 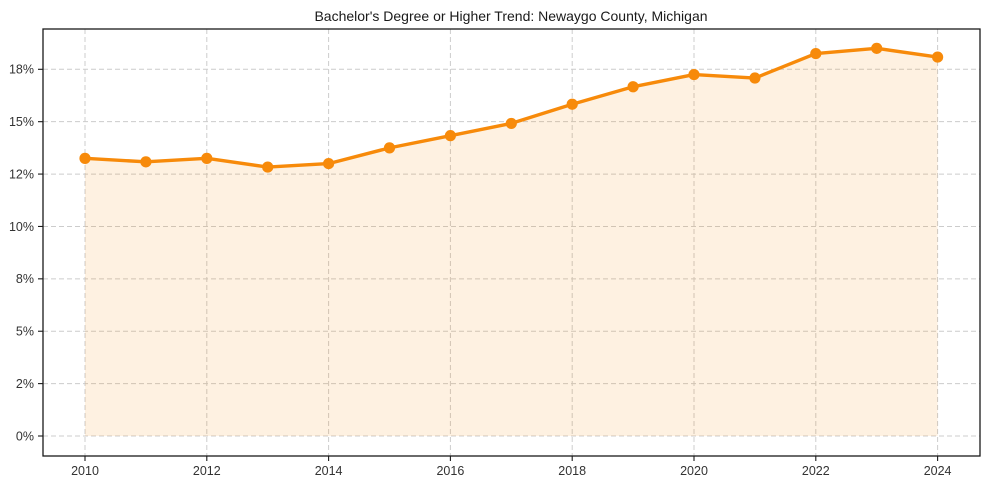 What do you see at coordinates (389, 148) in the screenshot?
I see `data-point-2015` at bounding box center [389, 148].